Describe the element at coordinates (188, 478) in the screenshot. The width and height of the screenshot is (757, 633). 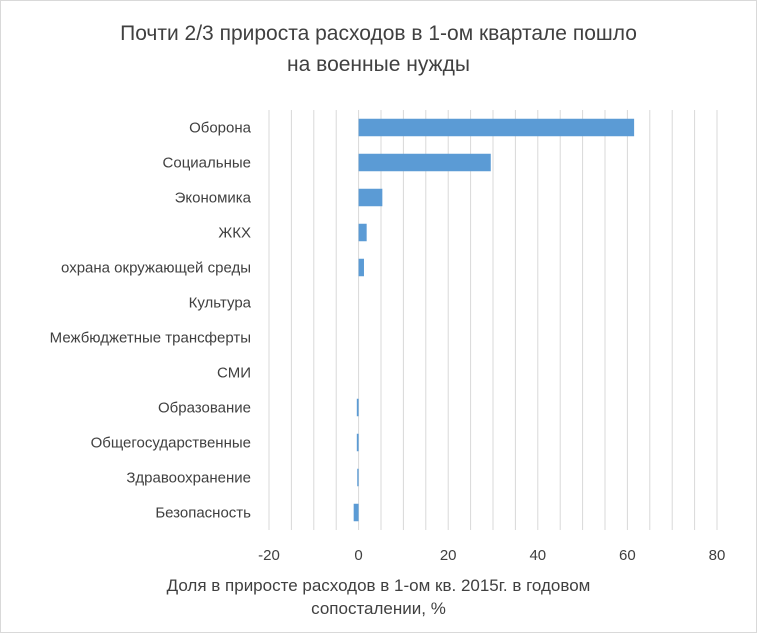
I see `category-label: Здравоохранение` at that location.